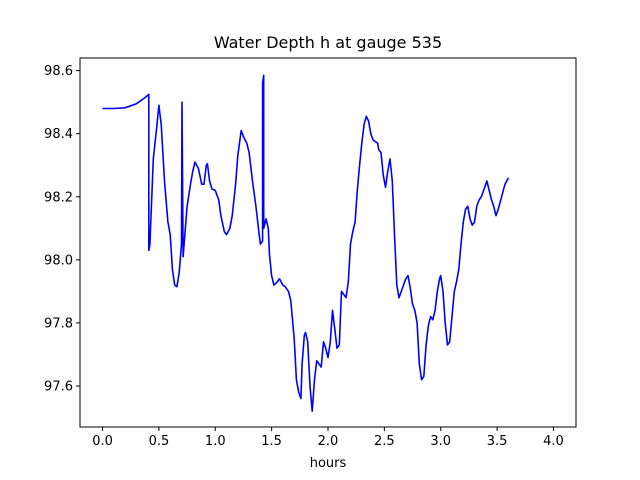  What do you see at coordinates (271, 441) in the screenshot?
I see `x-tick-label: 1.5` at bounding box center [271, 441].